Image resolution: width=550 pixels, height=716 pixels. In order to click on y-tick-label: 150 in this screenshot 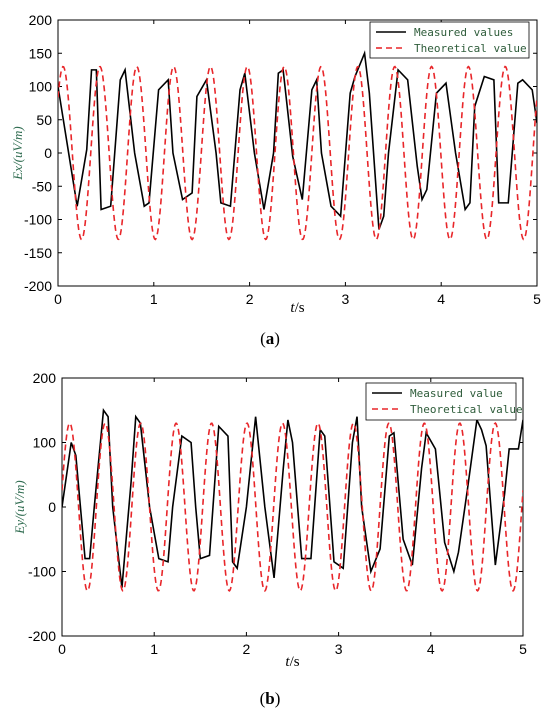, I will do `click(41, 53)`.